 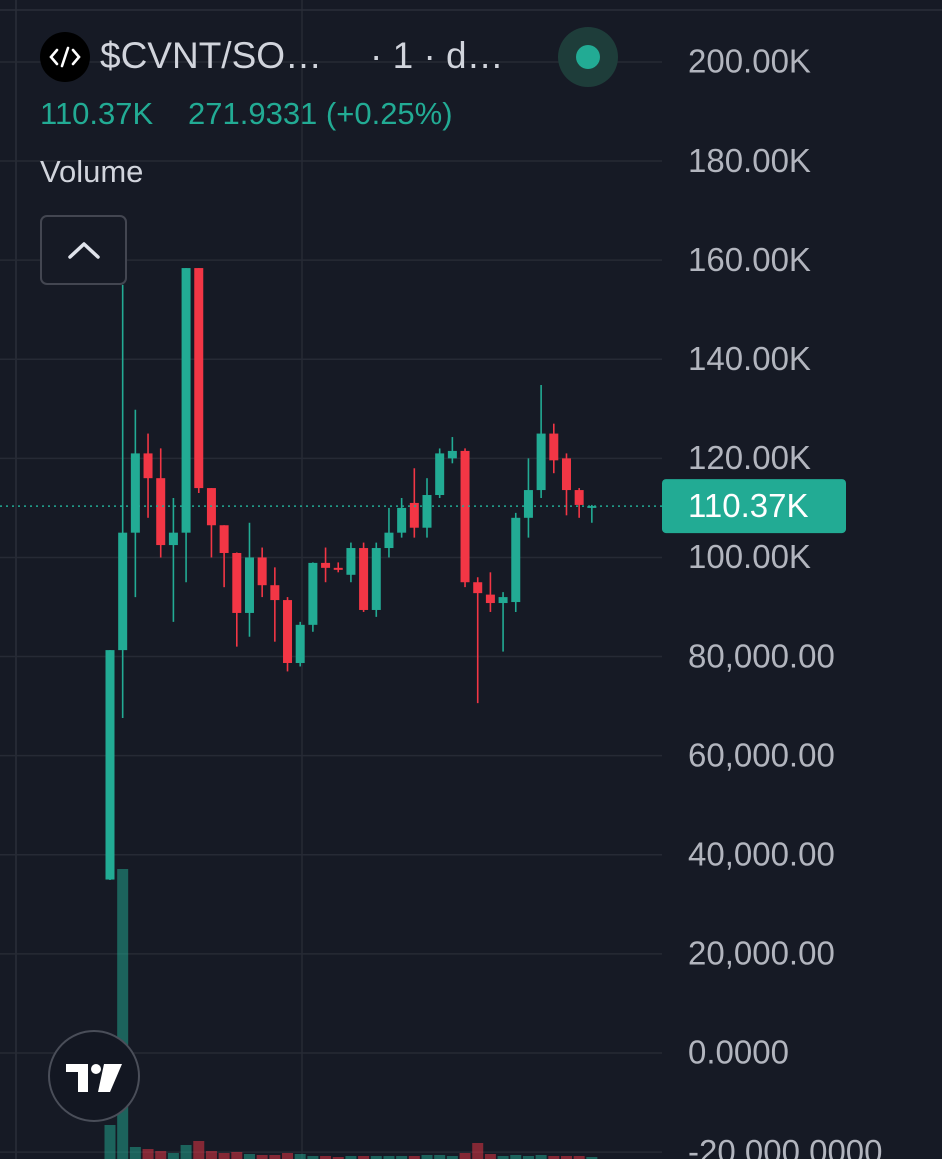 What do you see at coordinates (761, 953) in the screenshot?
I see `y-tick-label: 20,000.00` at bounding box center [761, 953].